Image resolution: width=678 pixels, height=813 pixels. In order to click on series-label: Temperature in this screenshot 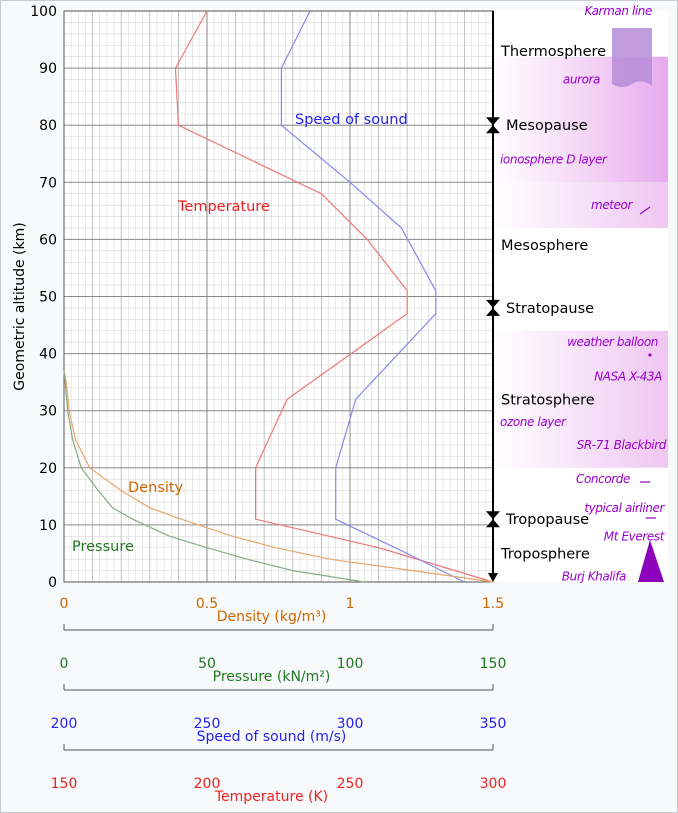, I will do `click(223, 207)`.